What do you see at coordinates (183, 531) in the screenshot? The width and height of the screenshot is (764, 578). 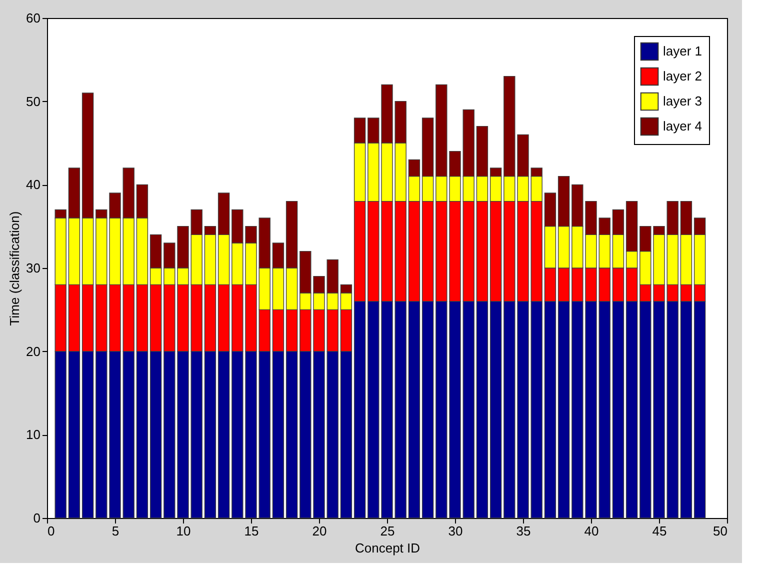 I see `x-tick-label: 10` at bounding box center [183, 531].